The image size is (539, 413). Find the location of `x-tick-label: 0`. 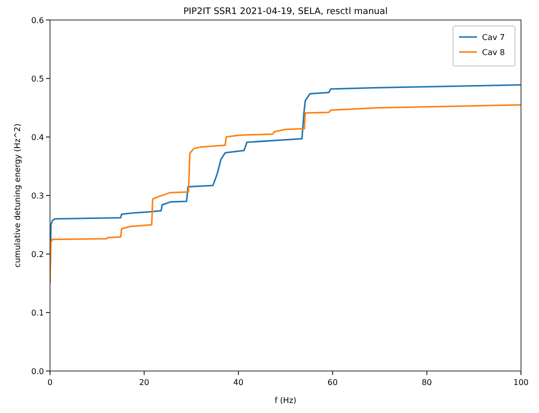

x-tick-label: 0 is located at coordinates (50, 382).